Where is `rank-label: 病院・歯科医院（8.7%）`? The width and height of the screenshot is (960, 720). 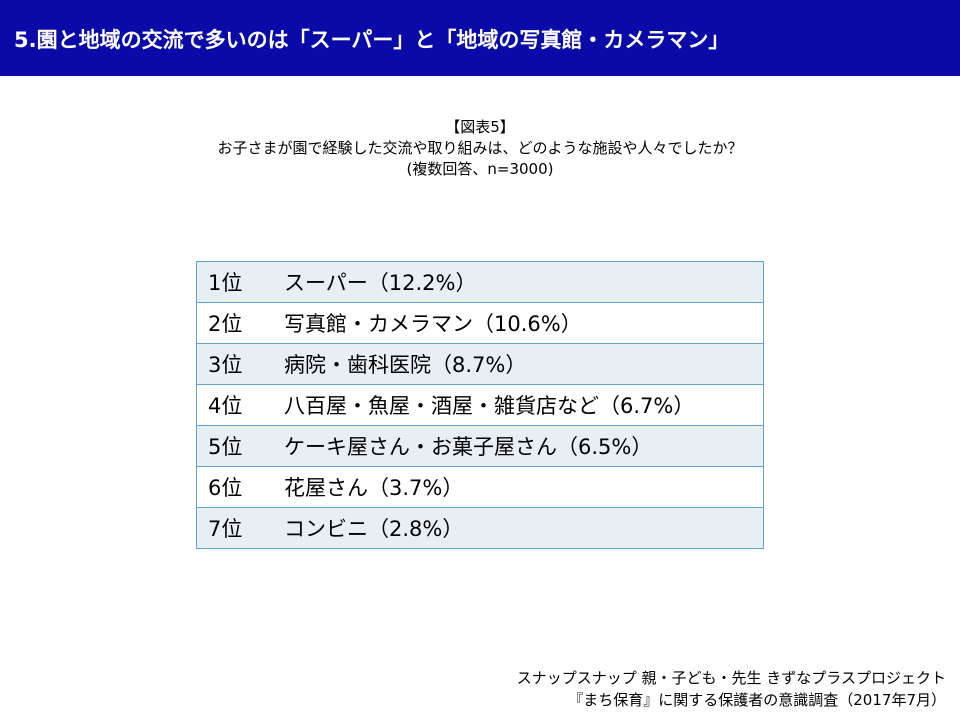 rank-label: 病院・歯科医院（8.7%） is located at coordinates (524, 364).